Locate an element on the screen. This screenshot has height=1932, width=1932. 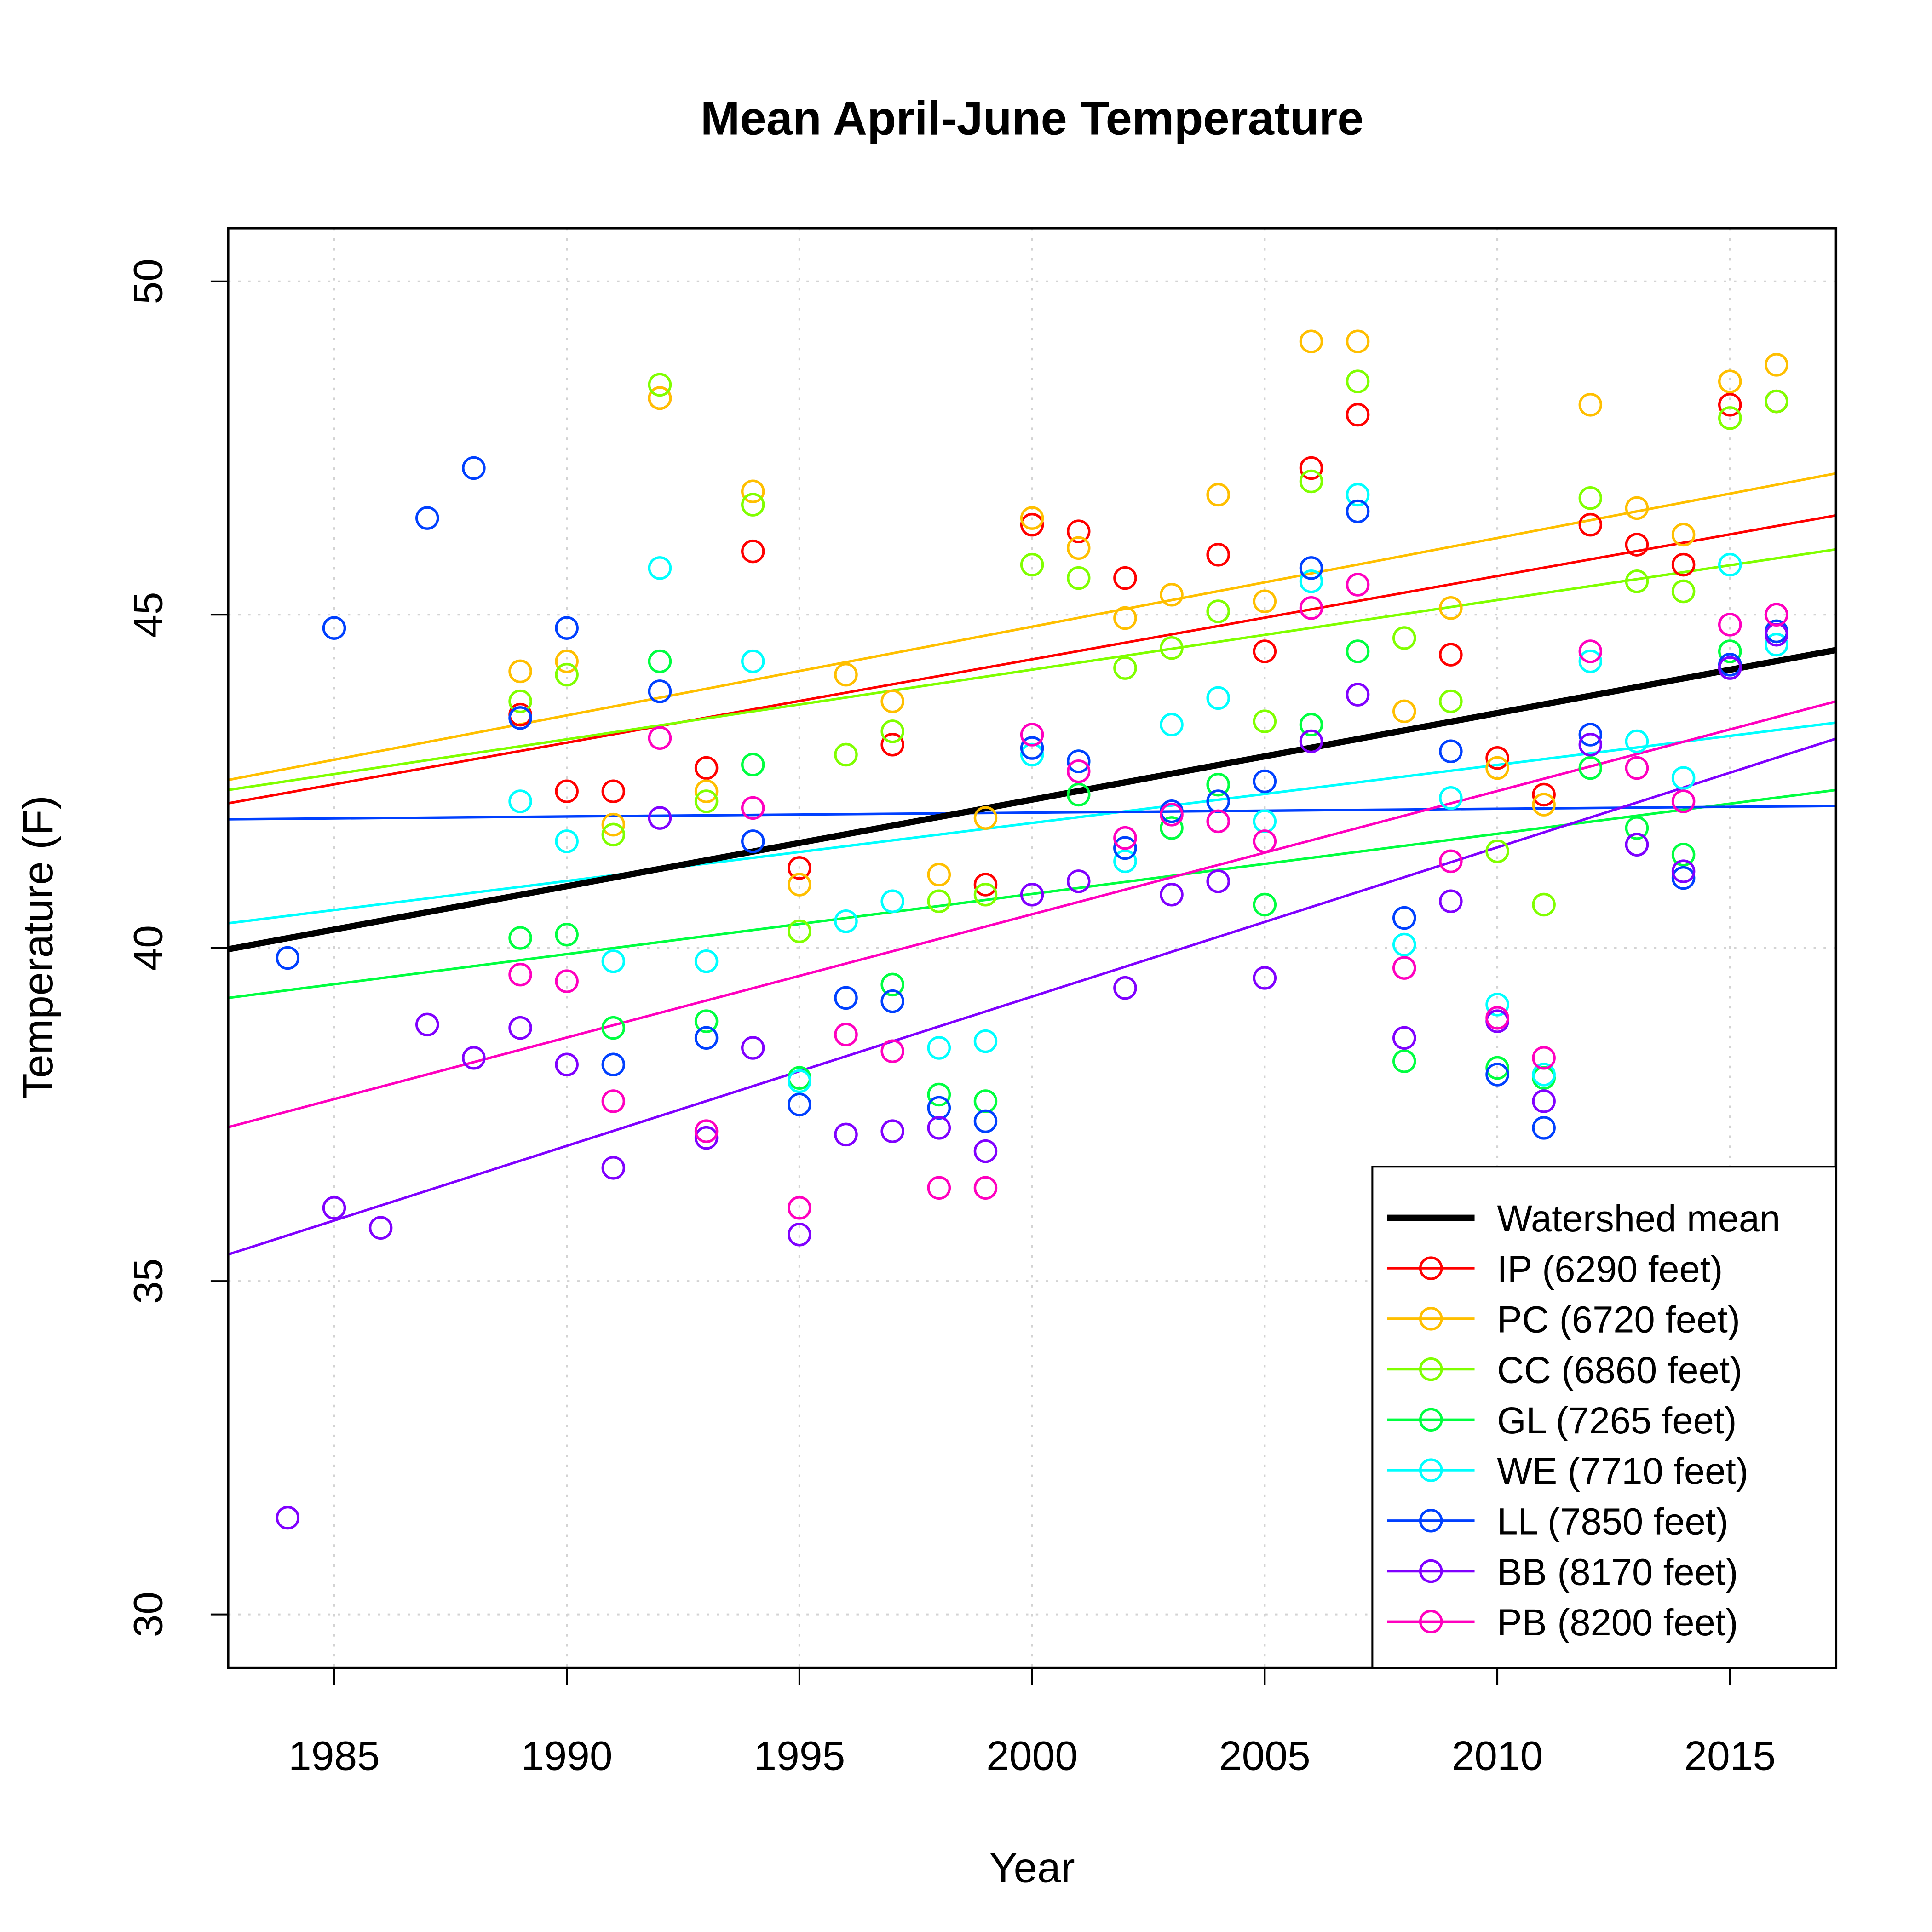
trend-line-we is located at coordinates (1032, 823).